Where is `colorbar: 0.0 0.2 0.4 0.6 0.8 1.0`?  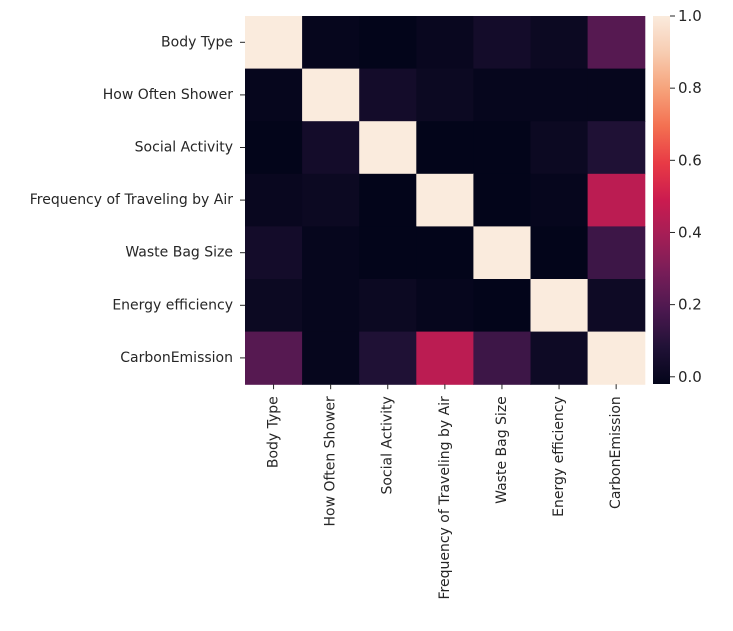
colorbar: 0.0 0.2 0.4 0.6 0.8 1.0 is located at coordinates (677, 196).